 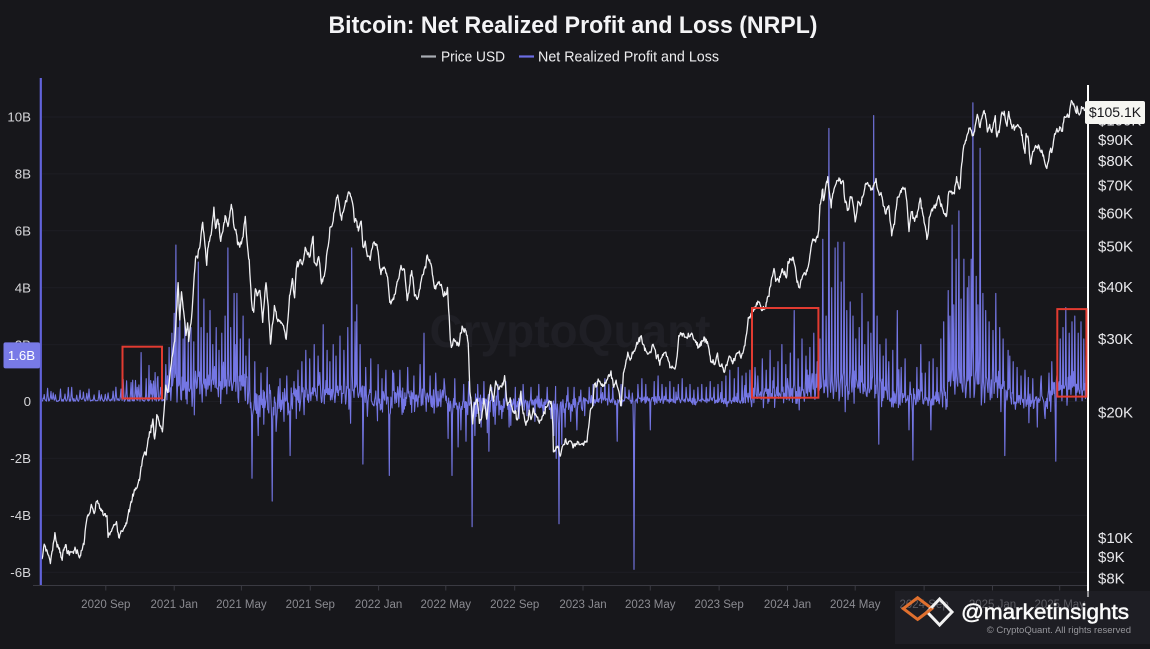 What do you see at coordinates (1115, 287) in the screenshot?
I see `svg-text: $40K` at bounding box center [1115, 287].